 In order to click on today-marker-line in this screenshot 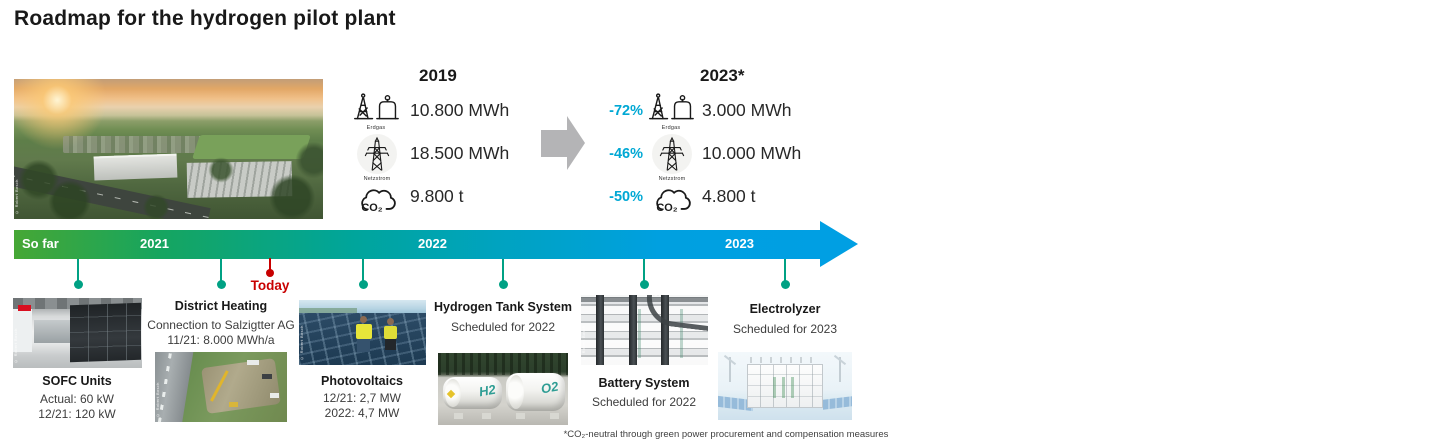, I will do `click(270, 264)`.